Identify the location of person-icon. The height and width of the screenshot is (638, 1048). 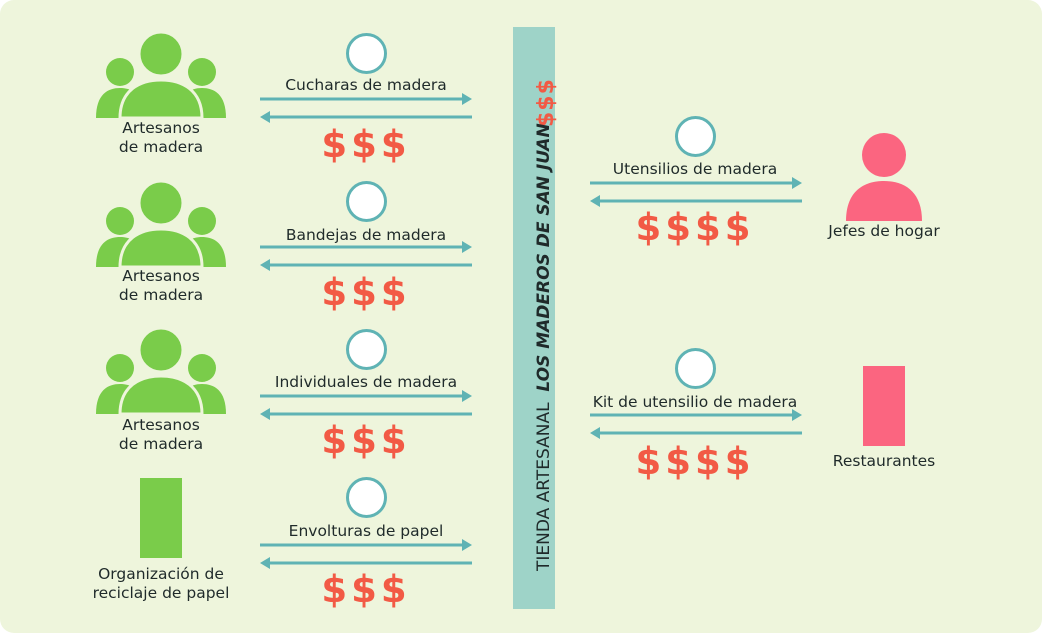
(884, 177).